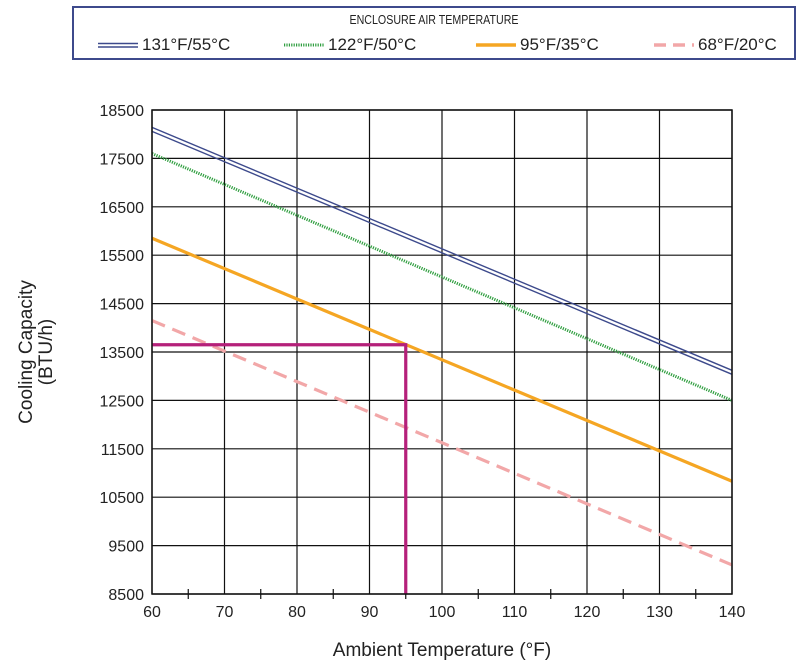  I want to click on y-tick-label-16500: 16500, so click(122, 208).